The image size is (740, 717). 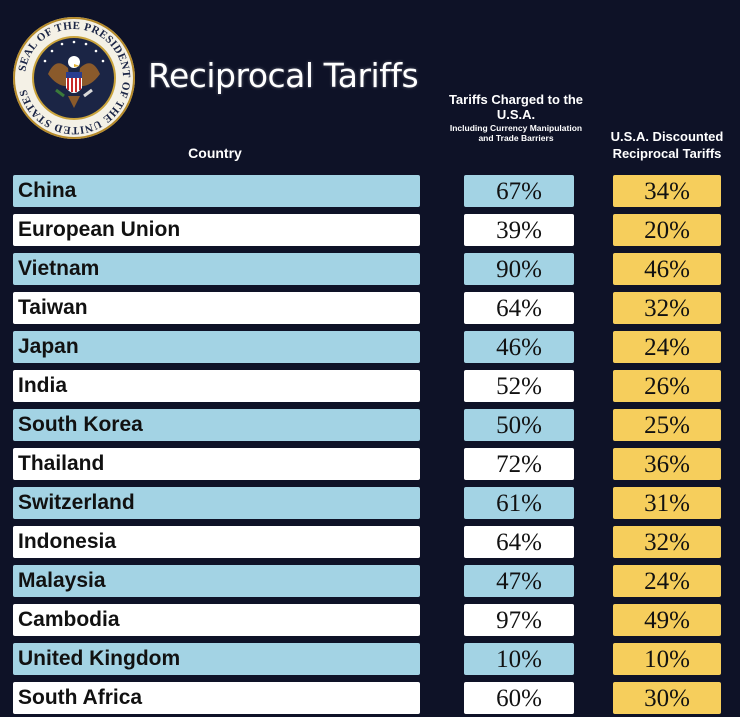 I want to click on tariff-charged-cell: 39%, so click(x=519, y=230).